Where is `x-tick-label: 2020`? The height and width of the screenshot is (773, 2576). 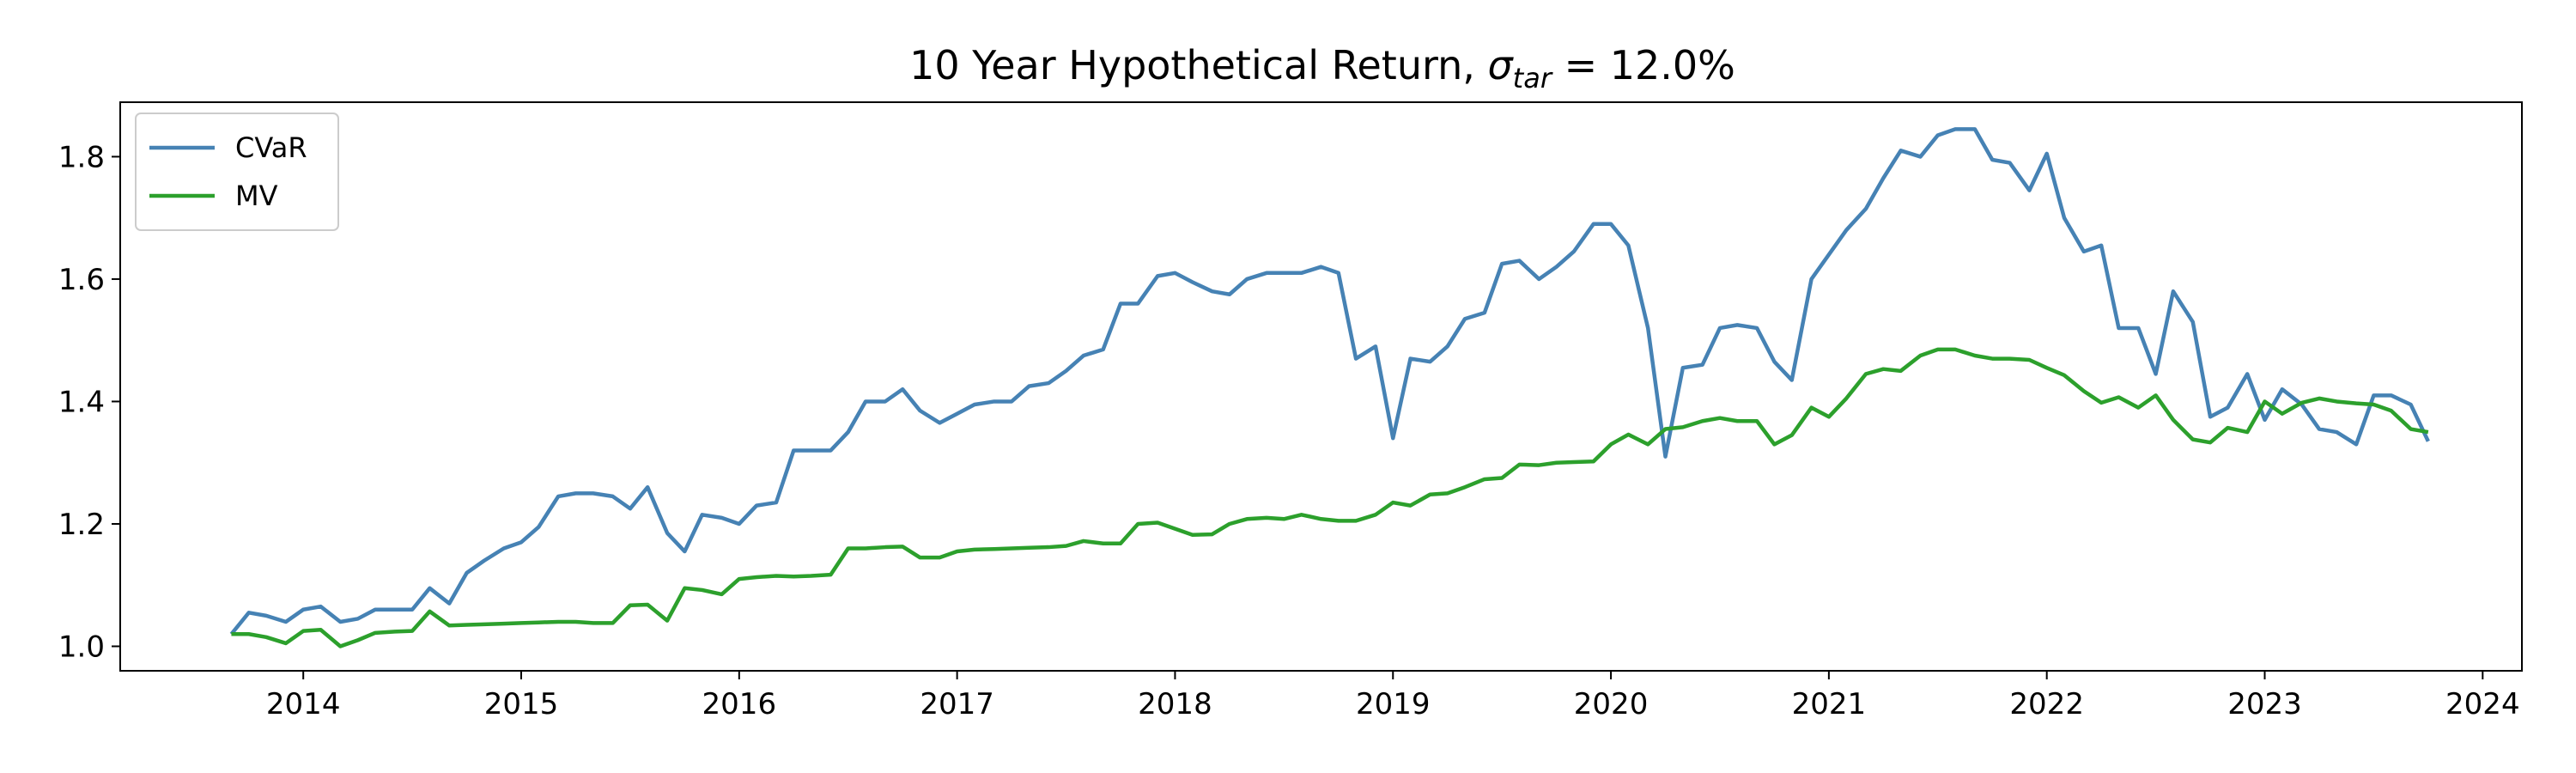
x-tick-label: 2020 is located at coordinates (1612, 704).